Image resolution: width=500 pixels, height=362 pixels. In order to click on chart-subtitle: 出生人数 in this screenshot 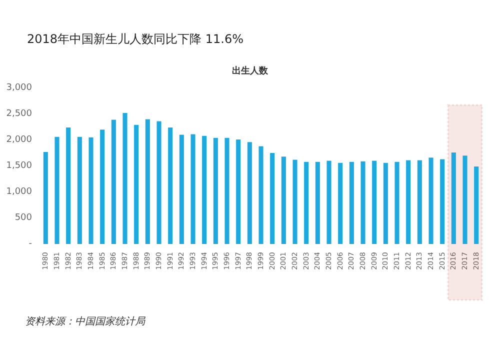, I will do `click(250, 71)`.